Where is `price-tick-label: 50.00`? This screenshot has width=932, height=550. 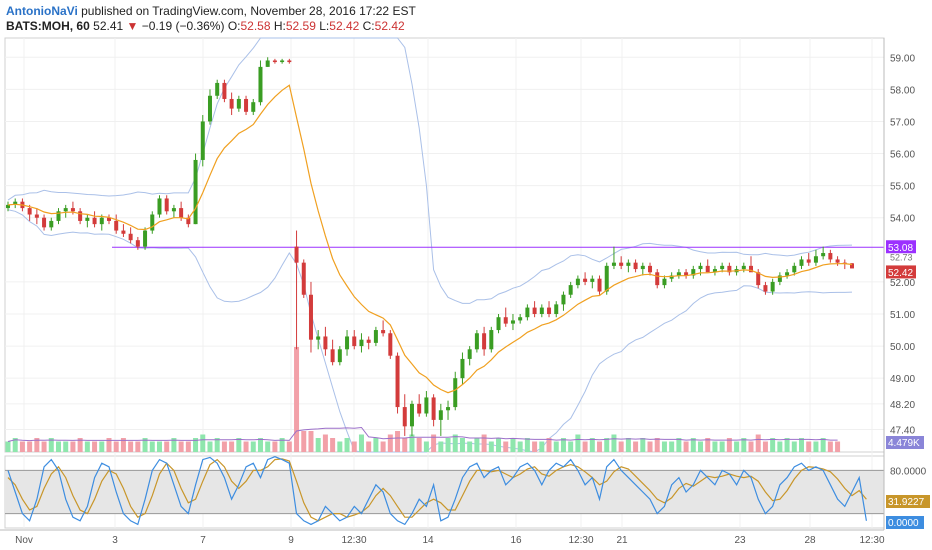
price-tick-label: 50.00 is located at coordinates (902, 347).